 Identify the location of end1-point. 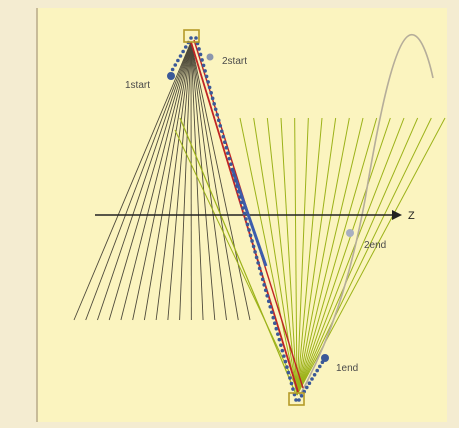
(325, 358).